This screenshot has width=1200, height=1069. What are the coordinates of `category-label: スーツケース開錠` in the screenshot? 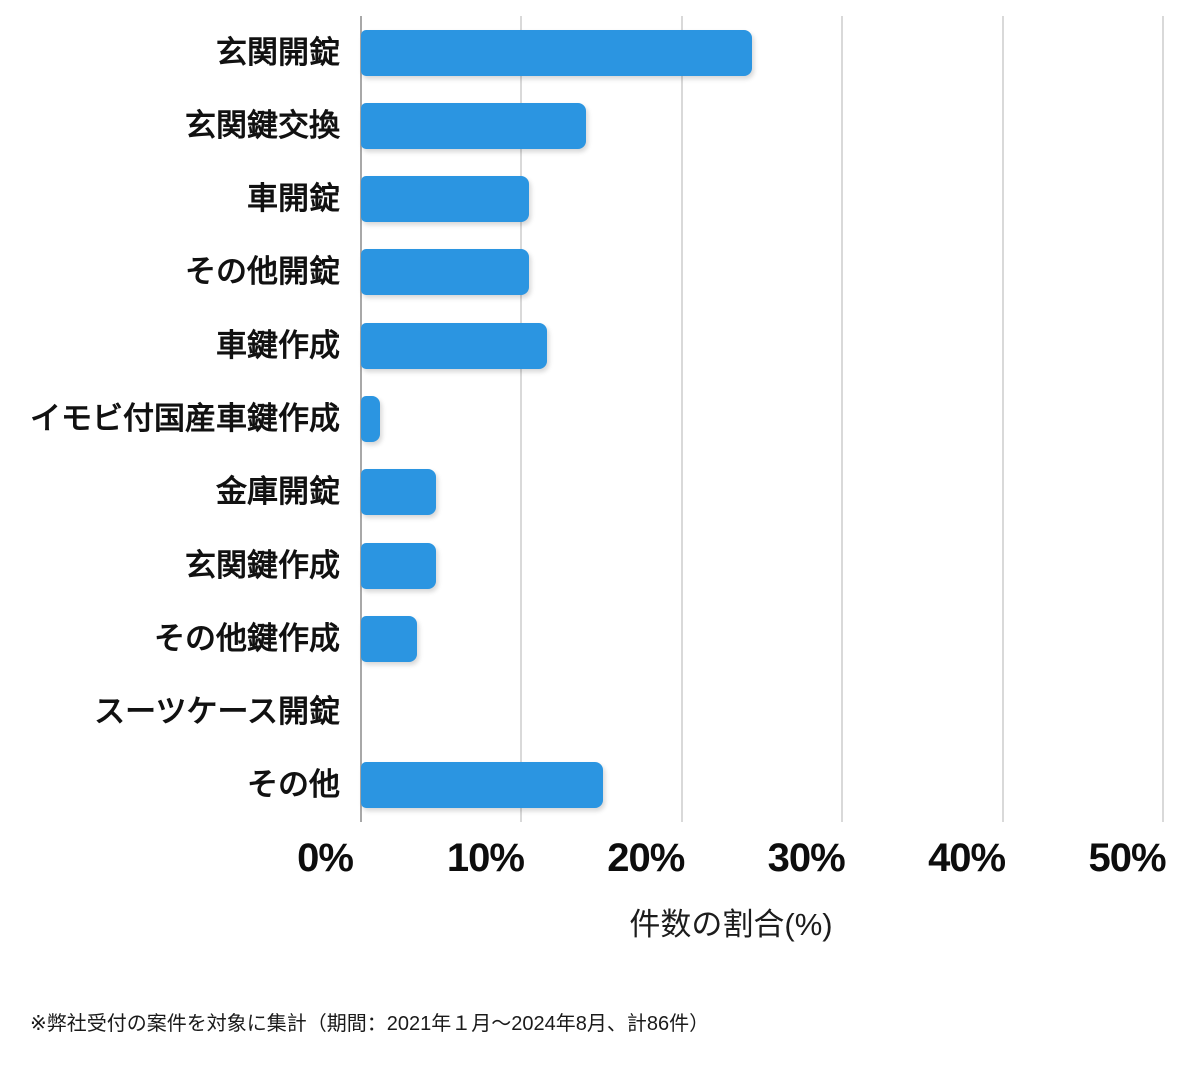 It's located at (217, 712).